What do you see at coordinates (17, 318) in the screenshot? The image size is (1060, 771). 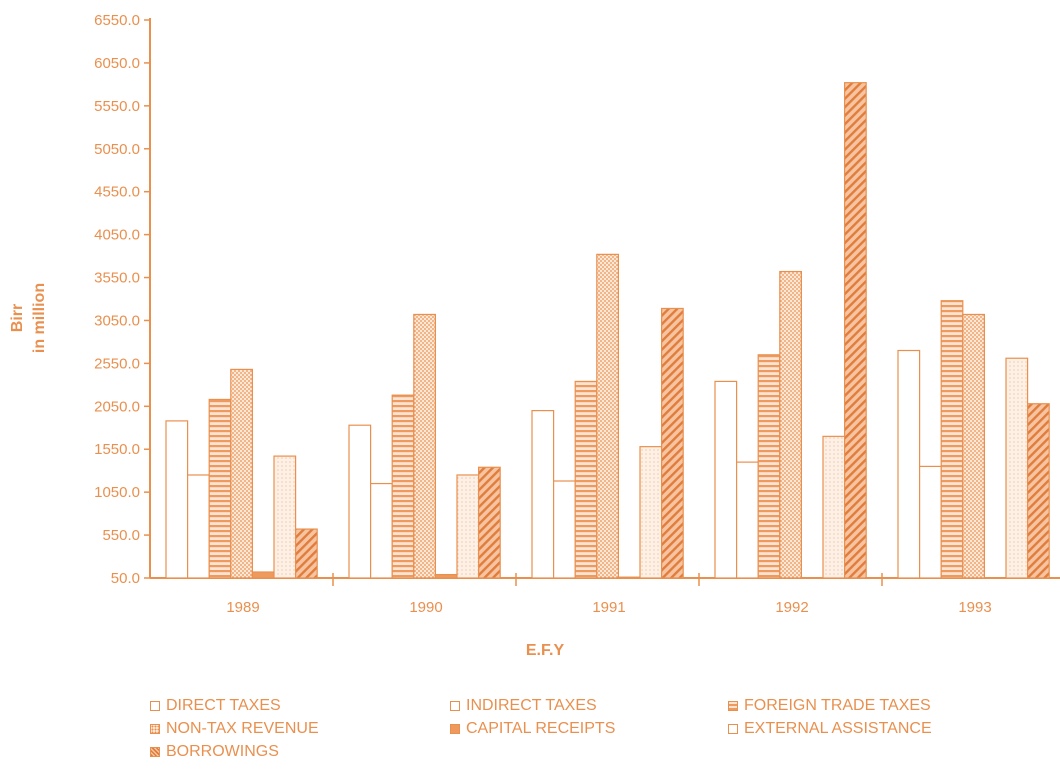 I see `y-axis-title-line1: Birr` at bounding box center [17, 318].